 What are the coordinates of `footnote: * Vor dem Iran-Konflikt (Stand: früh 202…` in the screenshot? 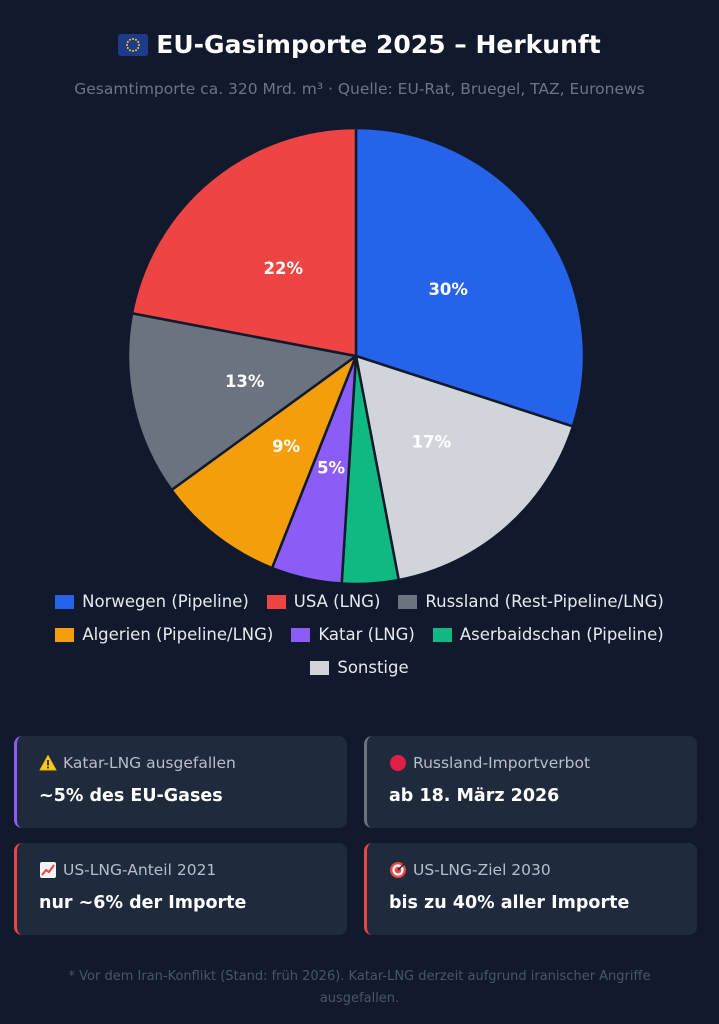 It's located at (359, 987).